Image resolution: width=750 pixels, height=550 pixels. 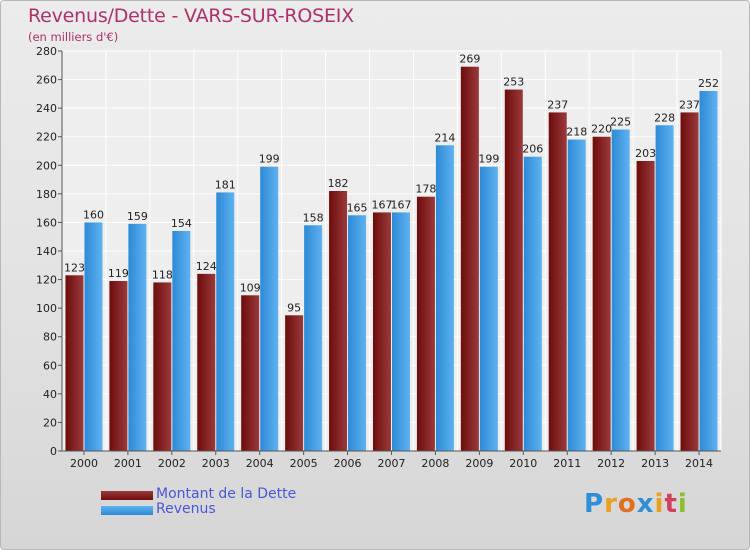 What do you see at coordinates (46, 222) in the screenshot?
I see `y-tick-label: 160` at bounding box center [46, 222].